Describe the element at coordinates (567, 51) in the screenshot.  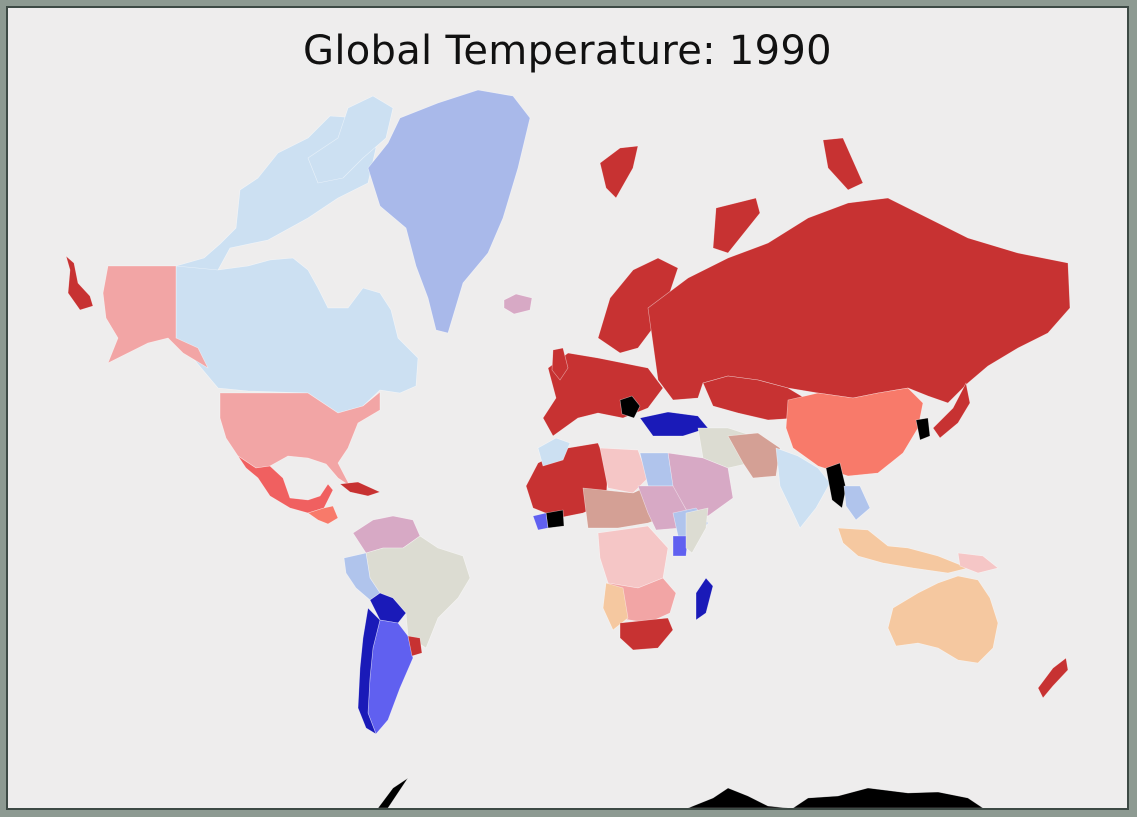
I see `map-title: Global Temperature: 1990` at that location.